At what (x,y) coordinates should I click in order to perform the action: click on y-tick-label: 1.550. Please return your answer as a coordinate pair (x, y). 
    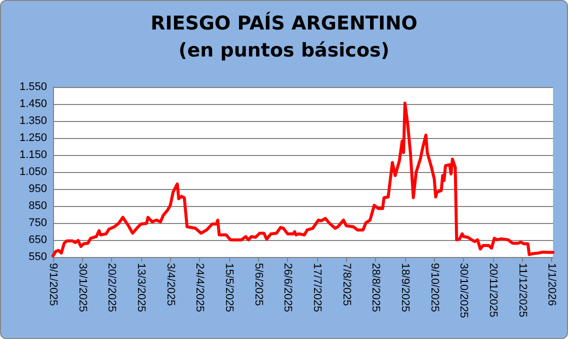
    Looking at the image, I should click on (33, 87).